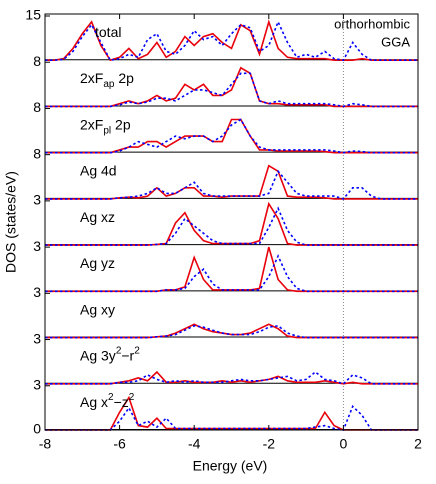  I want to click on x-tick-label: 0, so click(344, 444).